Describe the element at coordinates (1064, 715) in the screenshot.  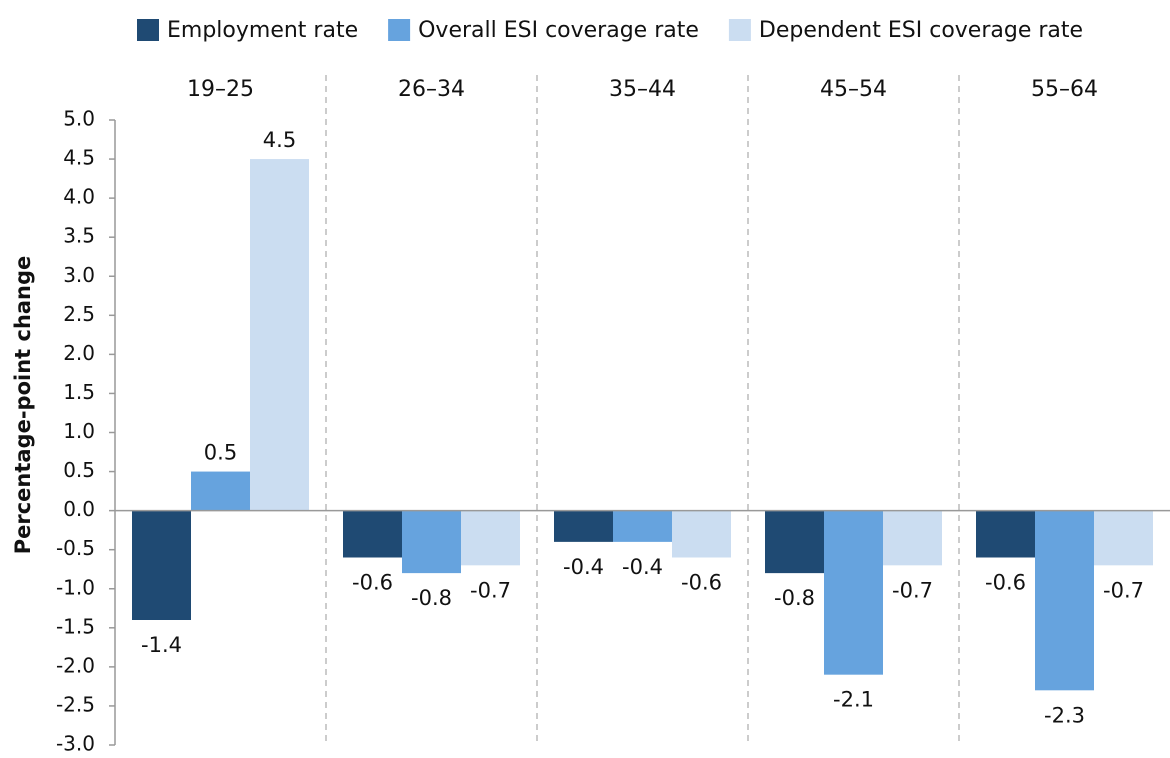
I see `data-label: -2.3` at that location.